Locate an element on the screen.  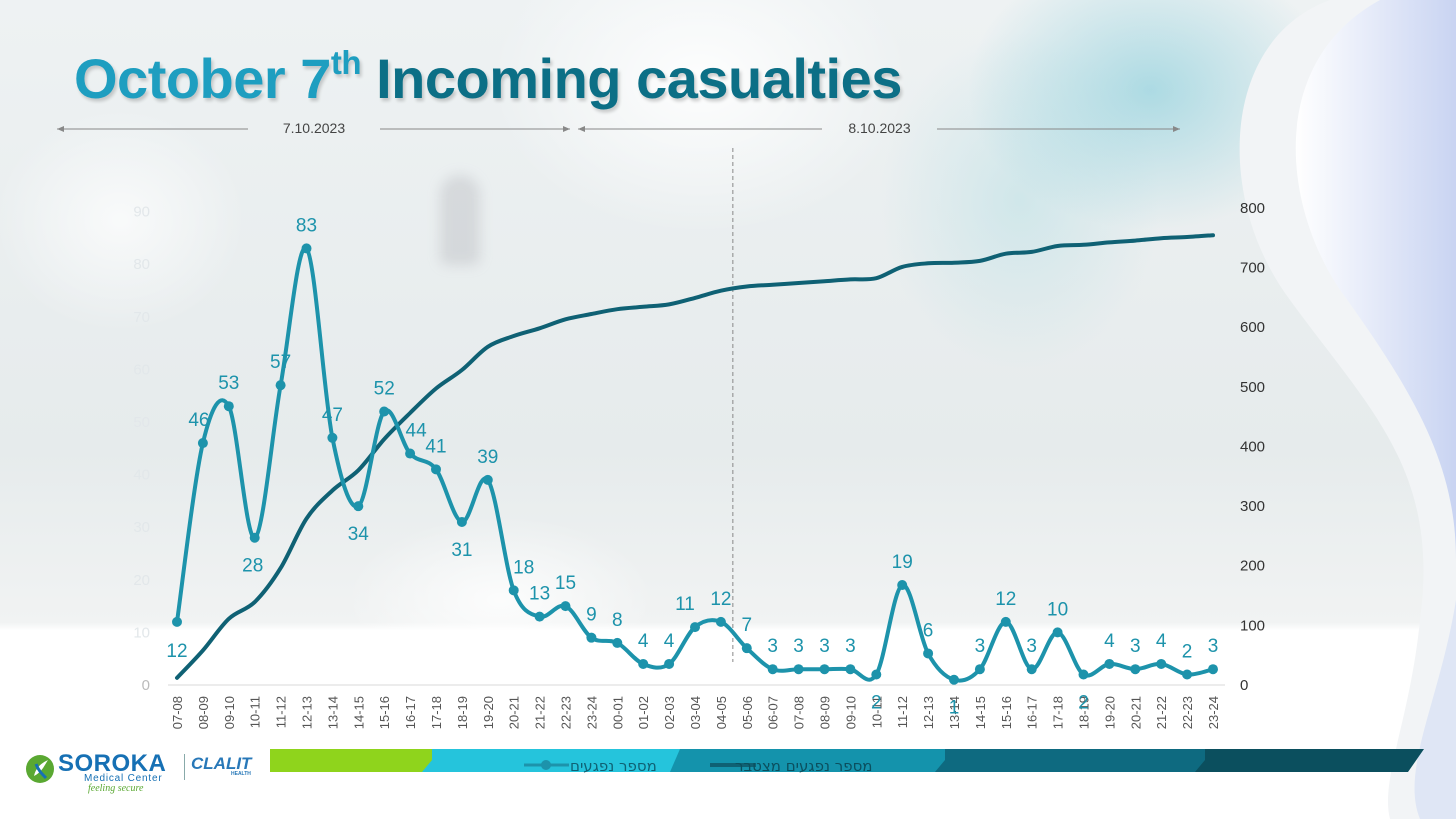
x-tick-label: 14-15 is located at coordinates (980, 712).